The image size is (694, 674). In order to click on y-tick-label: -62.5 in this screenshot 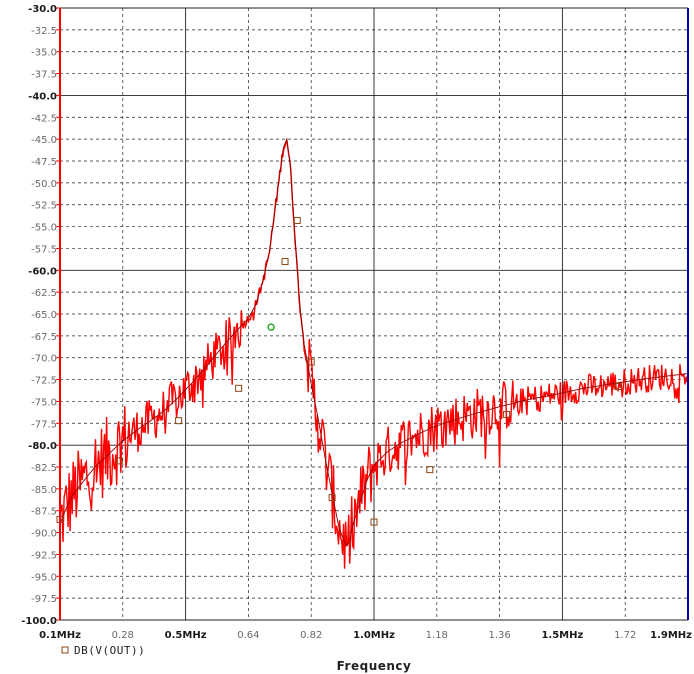, I will do `click(44, 293)`.